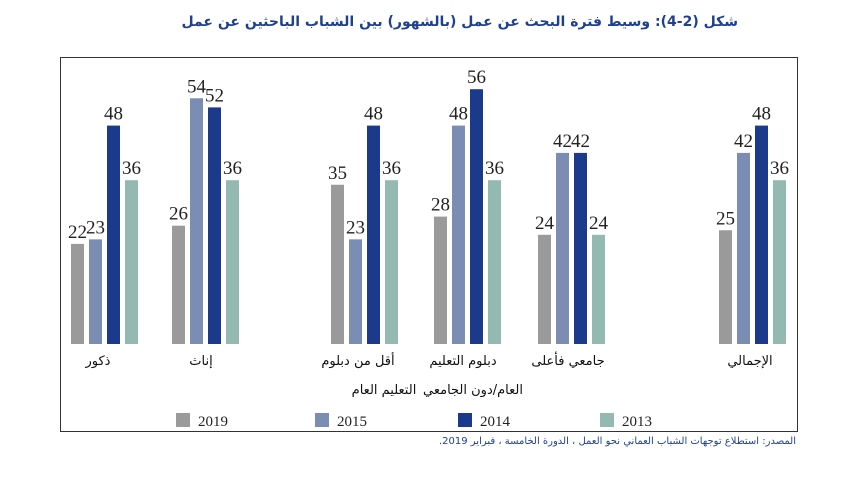 This screenshot has height=477, width=848. What do you see at coordinates (749, 361) in the screenshot?
I see `category-label-5: الإجمالي` at bounding box center [749, 361].